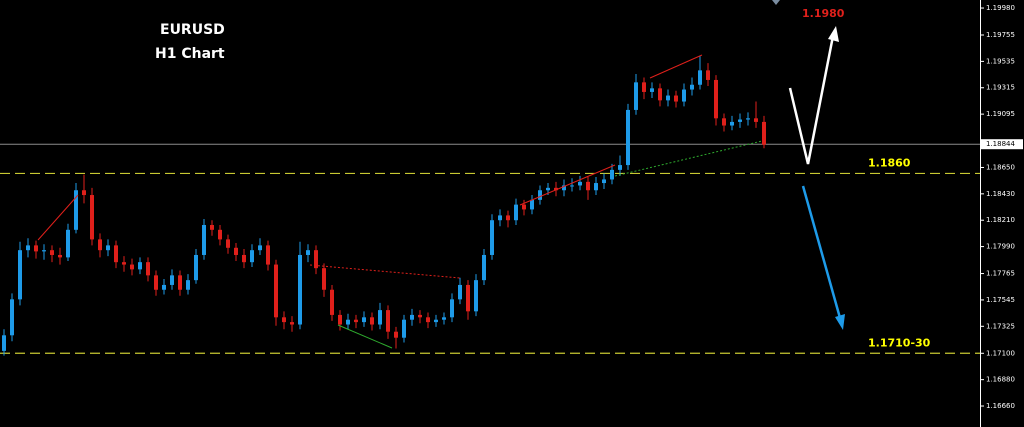  Describe the element at coordinates (1000, 300) in the screenshot. I see `y-tick-label: 1.17545` at that location.